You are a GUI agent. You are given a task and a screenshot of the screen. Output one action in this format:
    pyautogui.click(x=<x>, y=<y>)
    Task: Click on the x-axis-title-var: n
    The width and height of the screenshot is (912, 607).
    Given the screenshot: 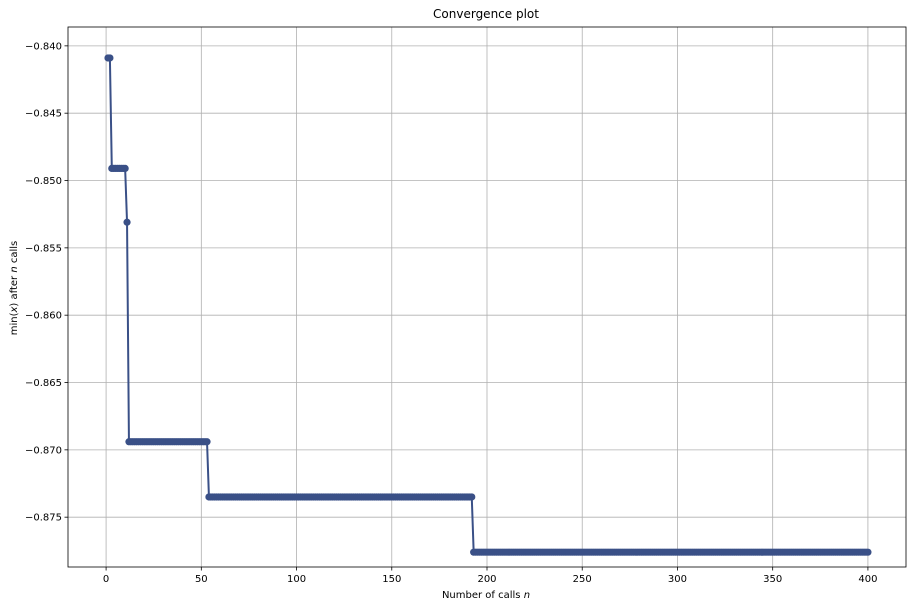 What is the action you would take?
    pyautogui.click(x=527, y=595)
    